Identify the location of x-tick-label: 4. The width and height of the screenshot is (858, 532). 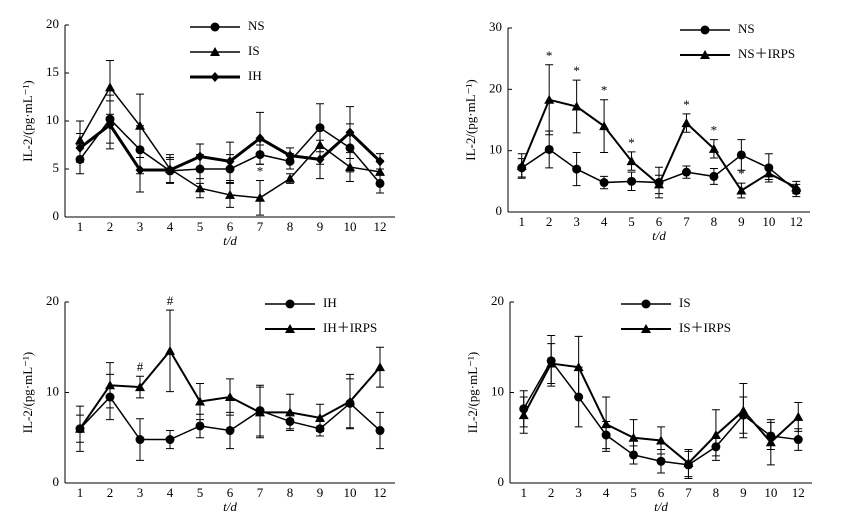
(606, 492).